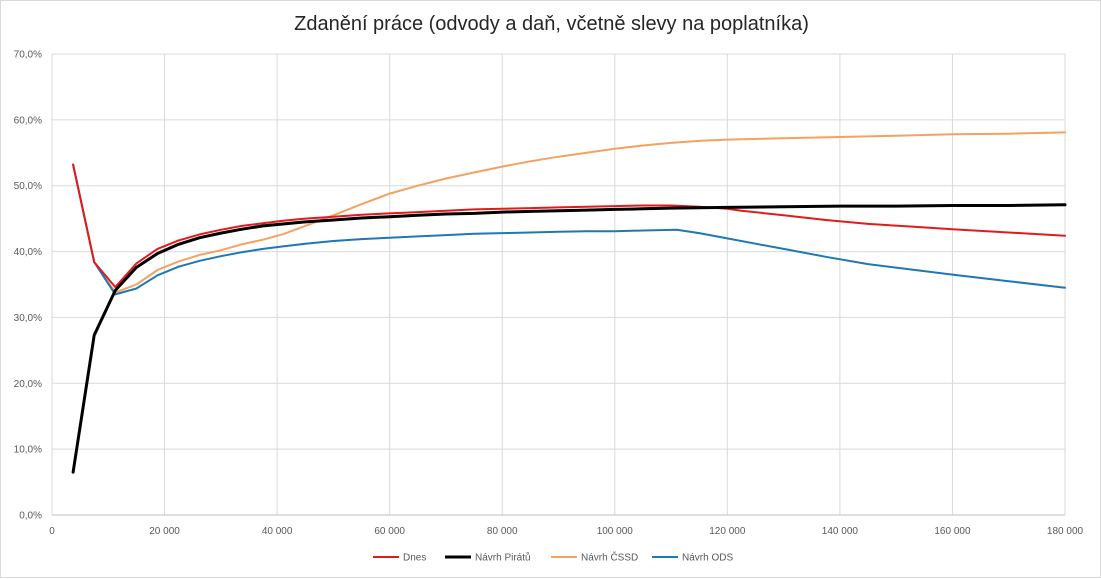 The image size is (1101, 579). What do you see at coordinates (28, 55) in the screenshot?
I see `y-tick-label: 70,0%` at bounding box center [28, 55].